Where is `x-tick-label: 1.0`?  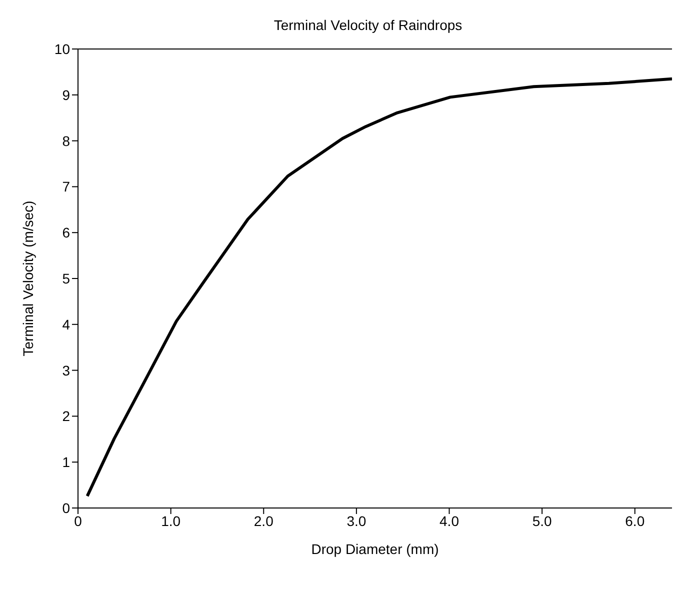
x-tick-label: 1.0 is located at coordinates (171, 520).